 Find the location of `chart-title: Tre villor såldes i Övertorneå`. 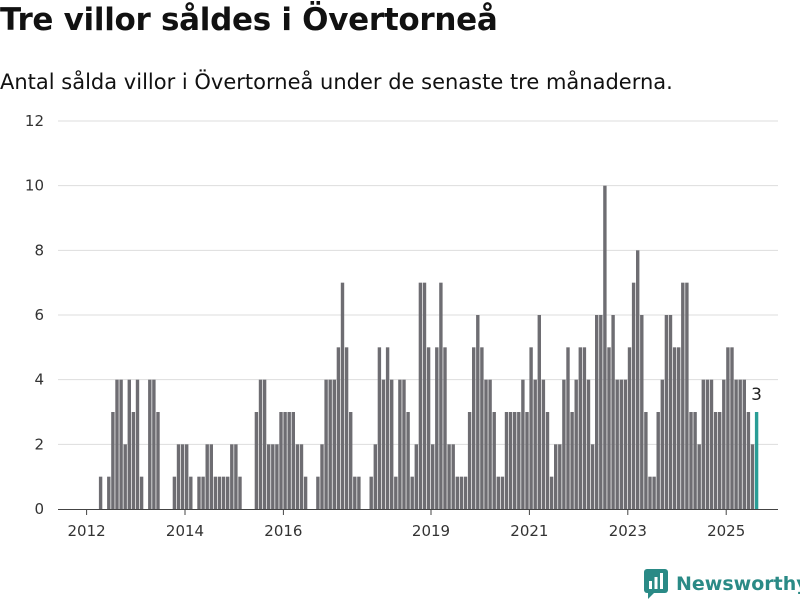

chart-title: Tre villor såldes i Övertorneå is located at coordinates (249, 20).